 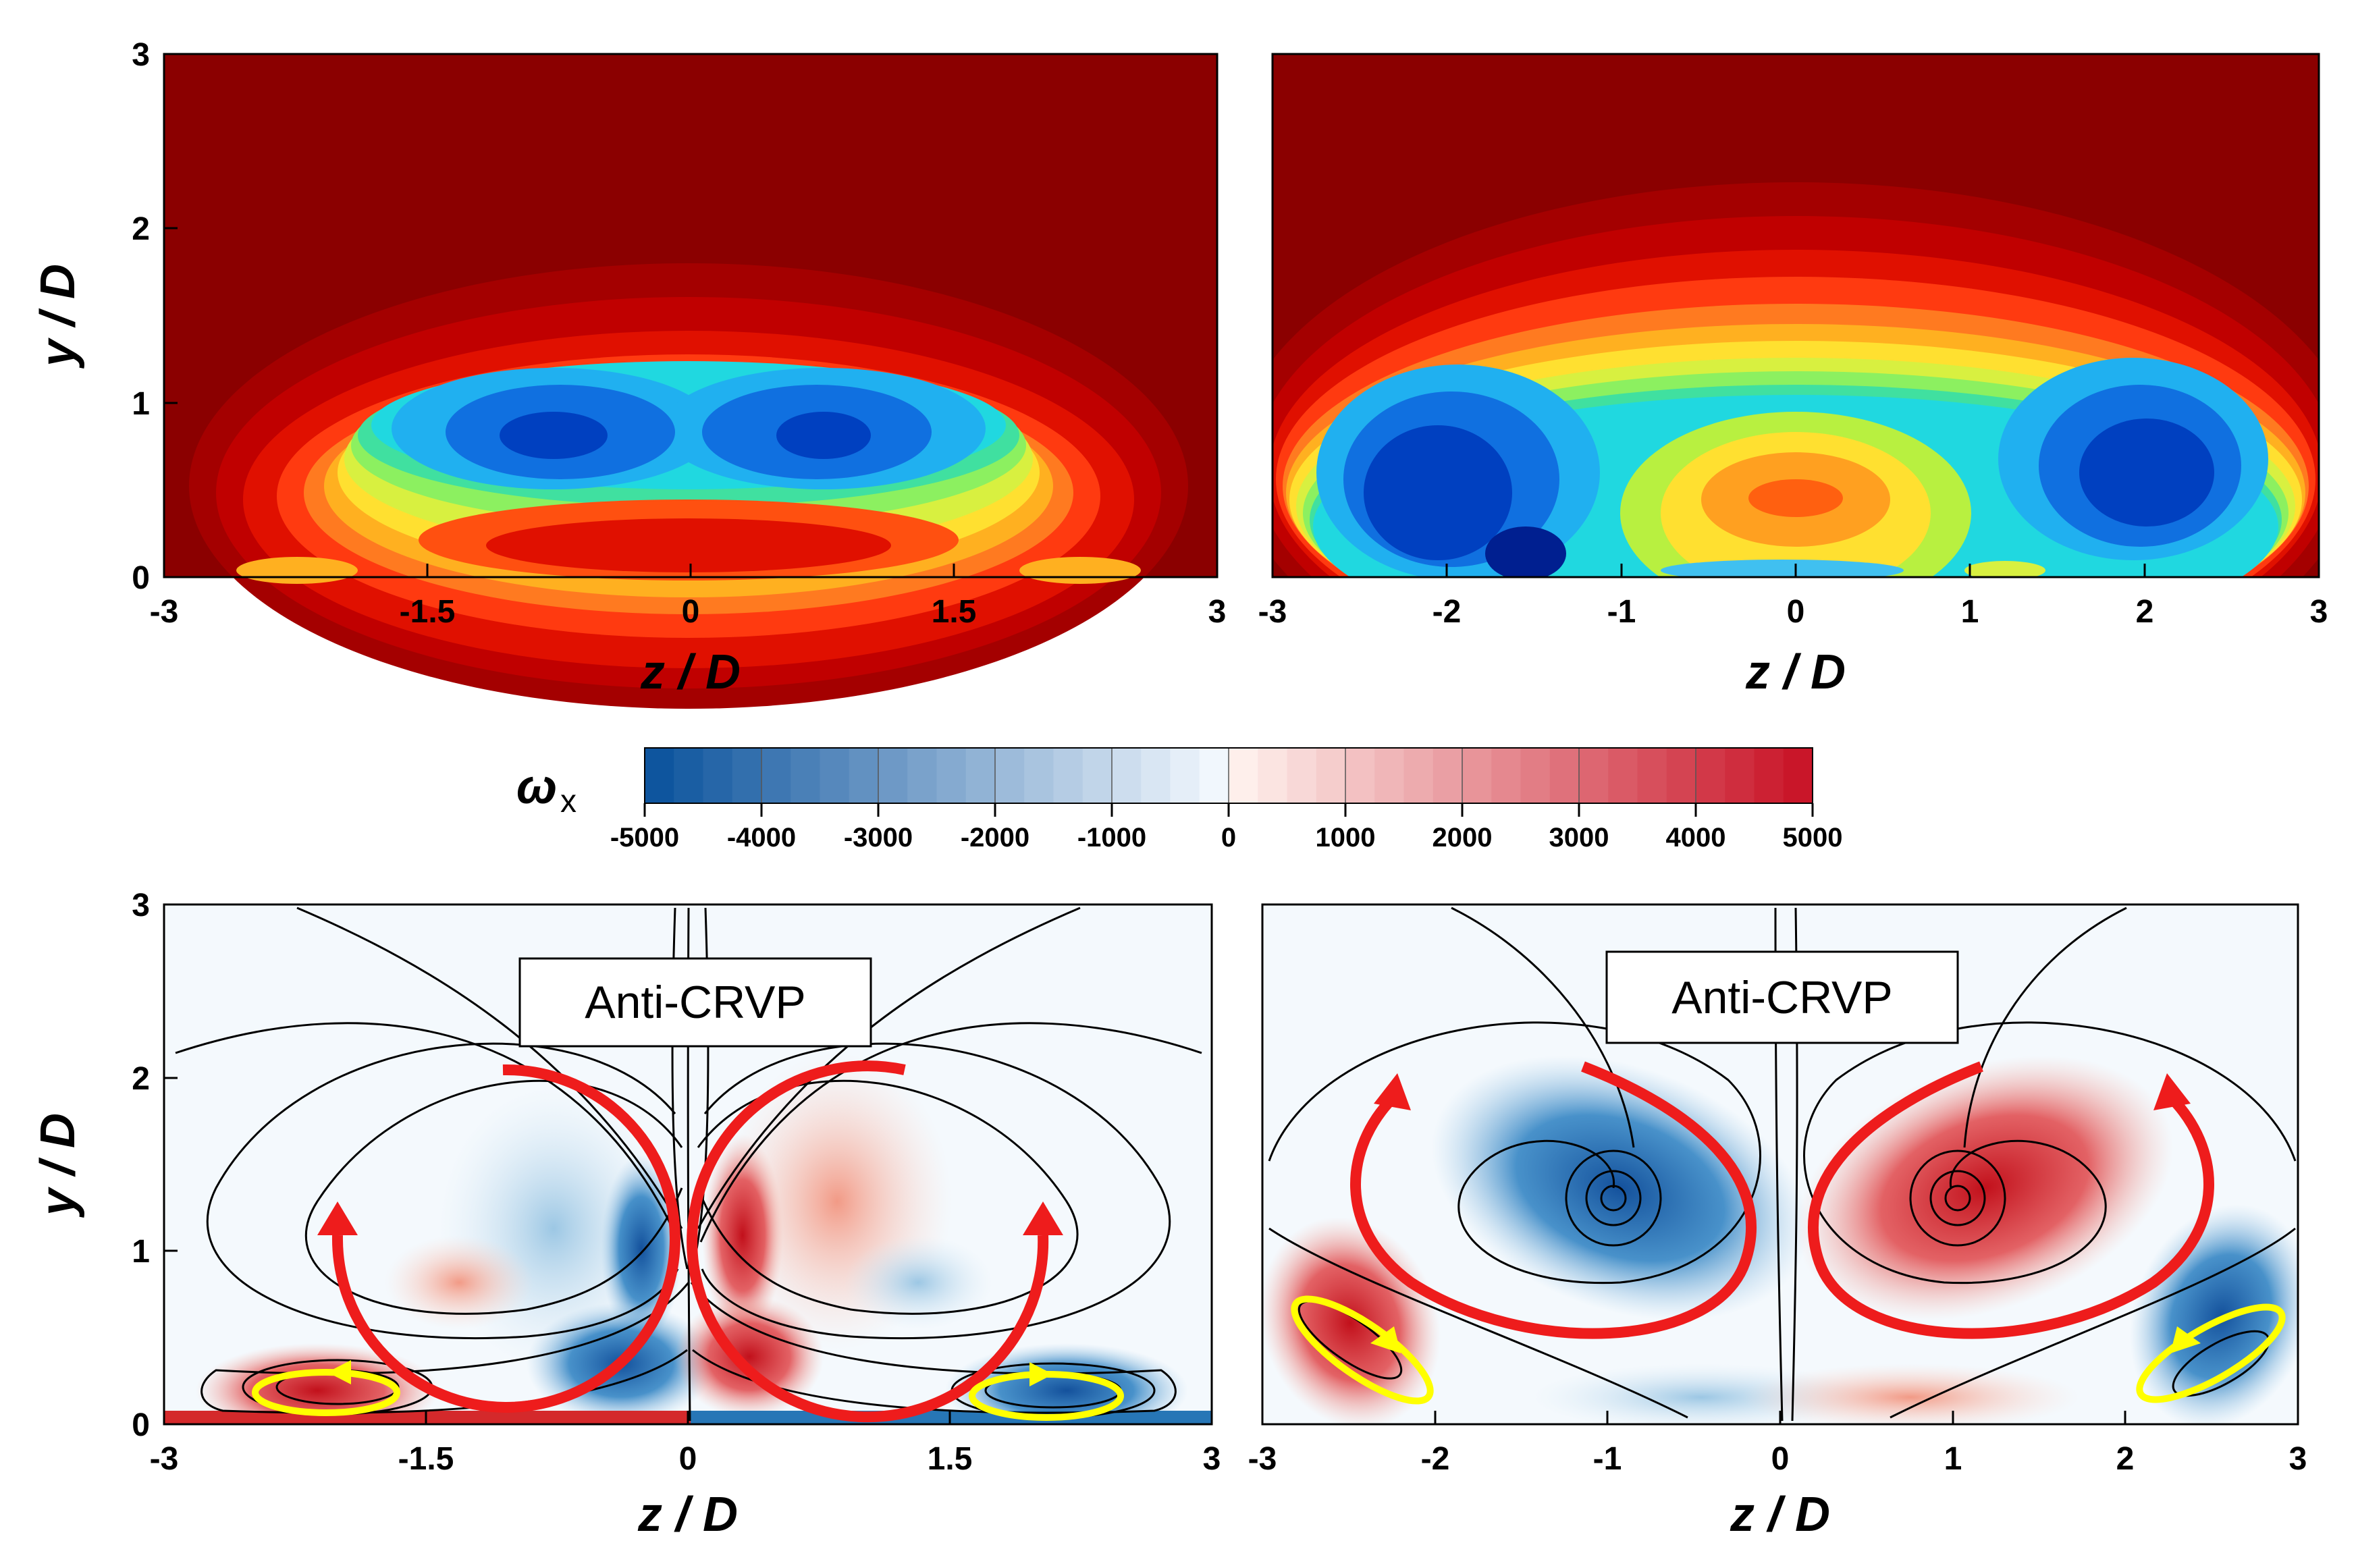 What do you see at coordinates (995, 838) in the screenshot?
I see `colorbar-tick-label: -2000` at bounding box center [995, 838].